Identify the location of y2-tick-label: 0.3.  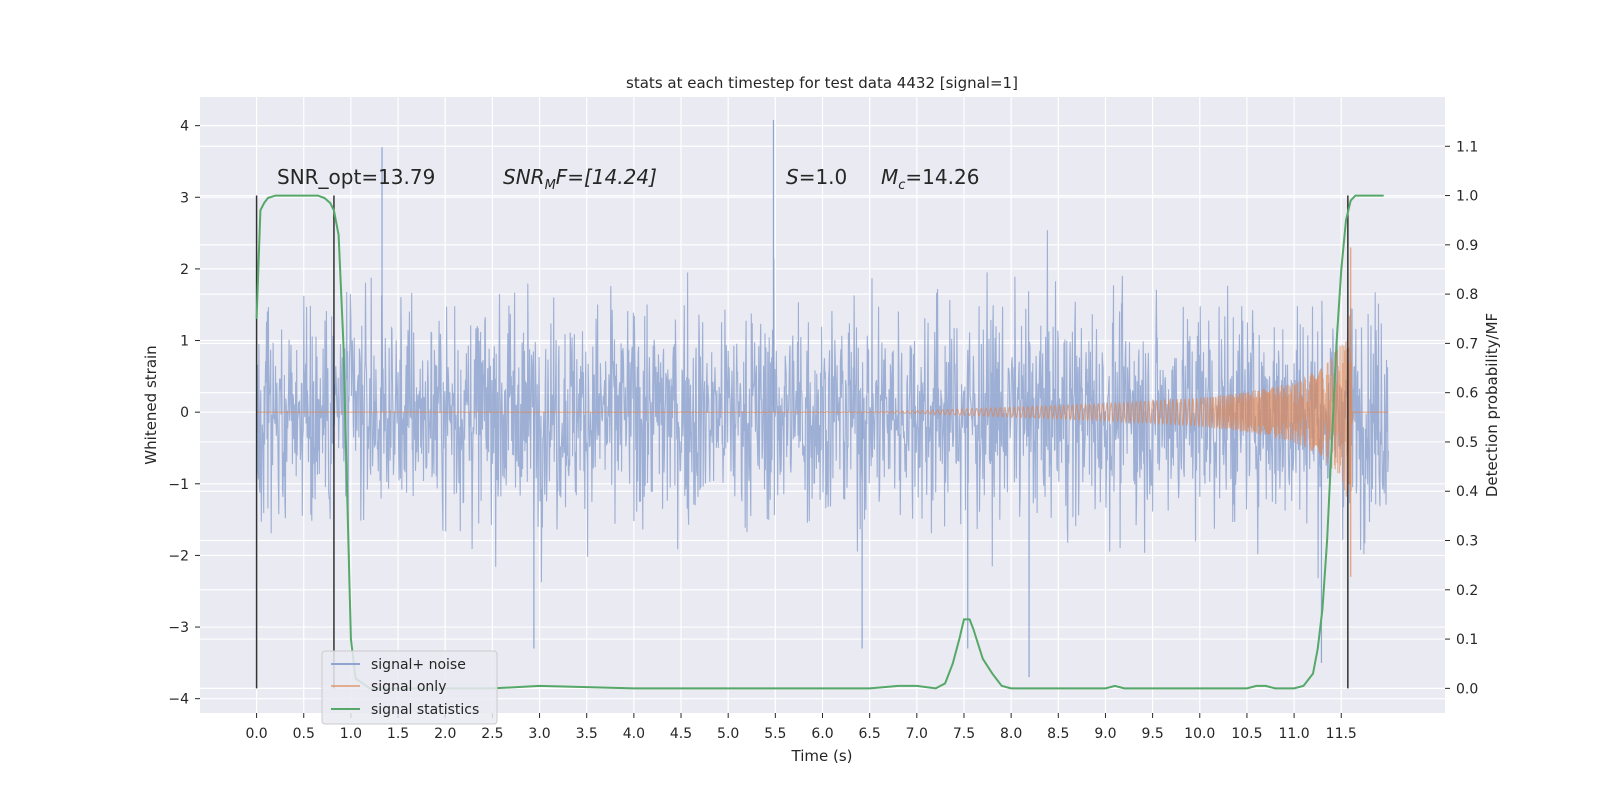
(1467, 542).